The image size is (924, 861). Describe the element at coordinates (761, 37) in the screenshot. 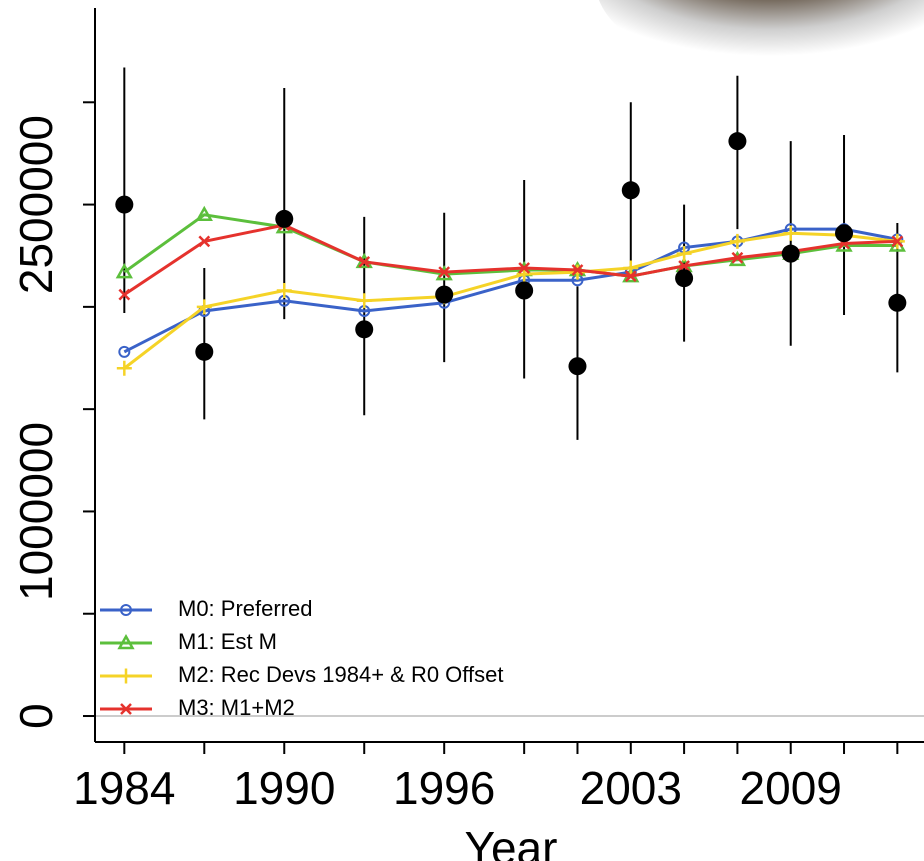

I see `fish-photo` at that location.